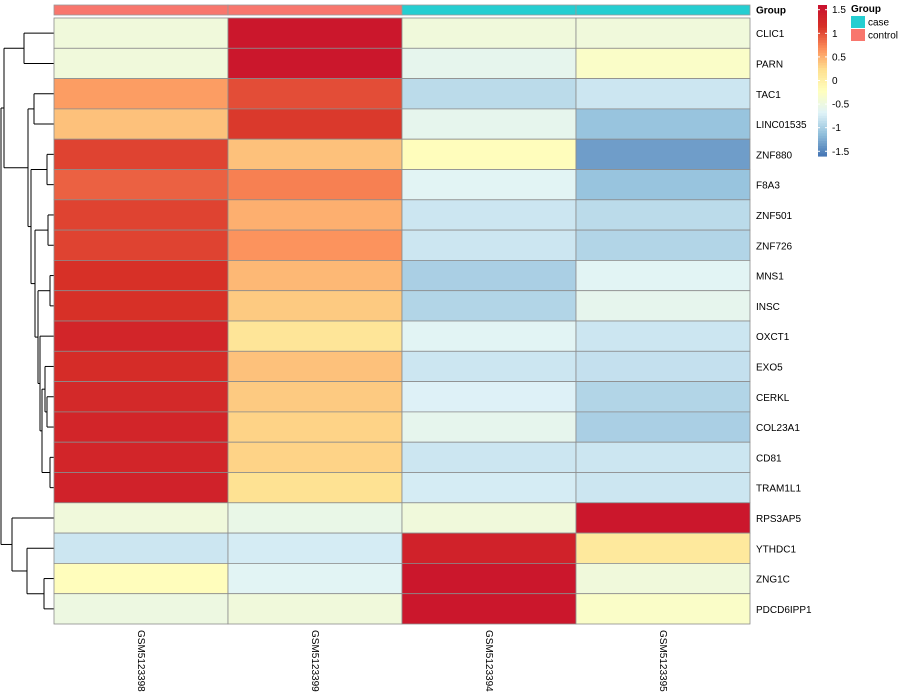 The image size is (900, 700). What do you see at coordinates (769, 458) in the screenshot?
I see `row-label: CD81` at bounding box center [769, 458].